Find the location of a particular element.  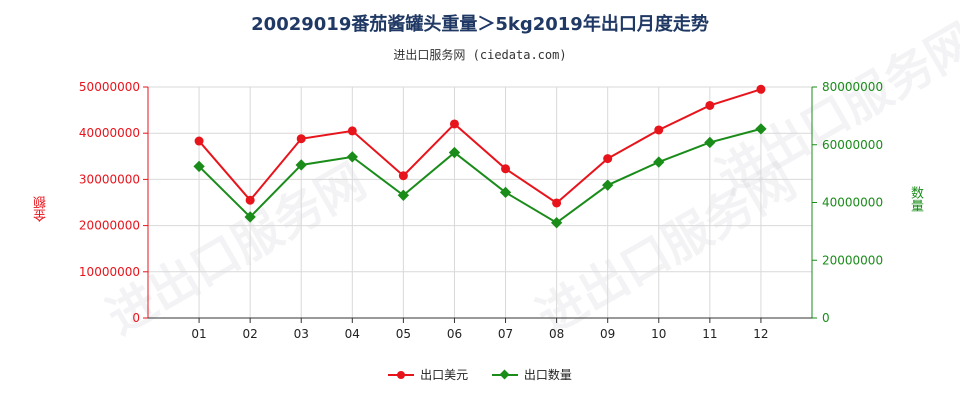

x-tick-label: 01 is located at coordinates (198, 334).